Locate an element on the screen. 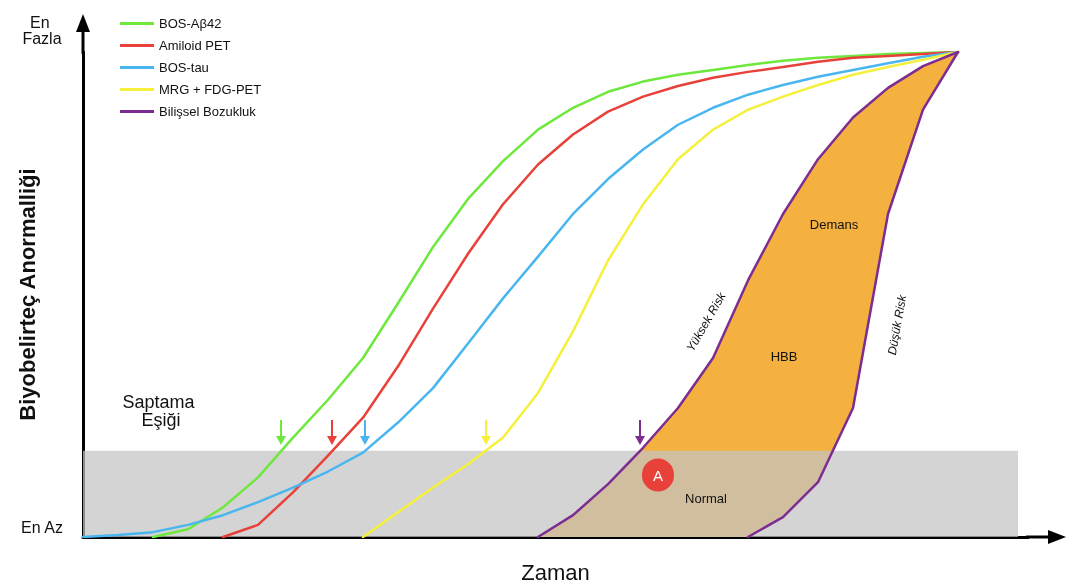 Image resolution: width=1072 pixels, height=588 pixels. legend-label: BOS-Aβ42 is located at coordinates (190, 23).